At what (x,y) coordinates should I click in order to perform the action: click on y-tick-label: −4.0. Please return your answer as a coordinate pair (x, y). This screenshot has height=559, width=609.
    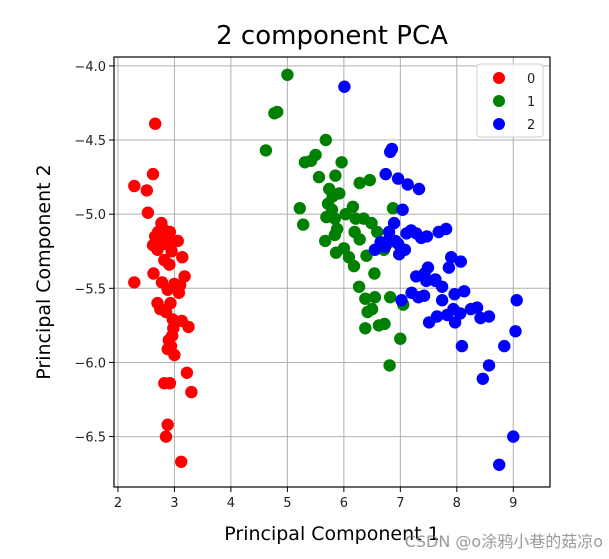
    Looking at the image, I should click on (90, 67).